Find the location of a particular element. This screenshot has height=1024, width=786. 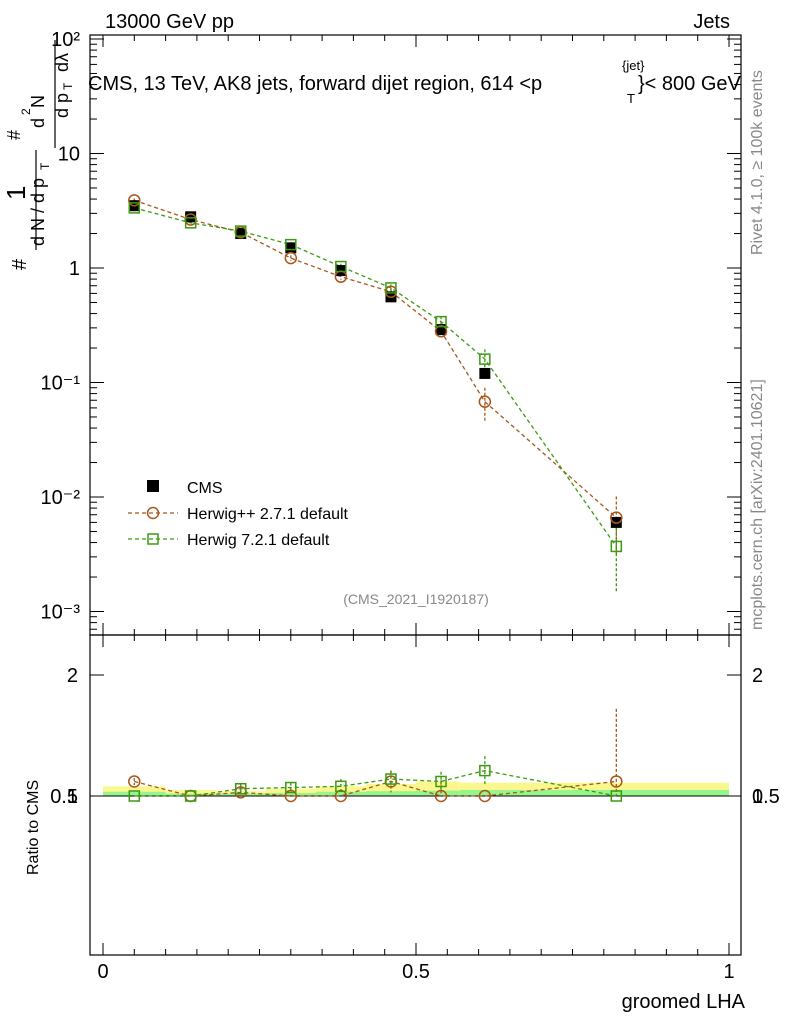

svg-text: N is located at coordinates (38, 101).